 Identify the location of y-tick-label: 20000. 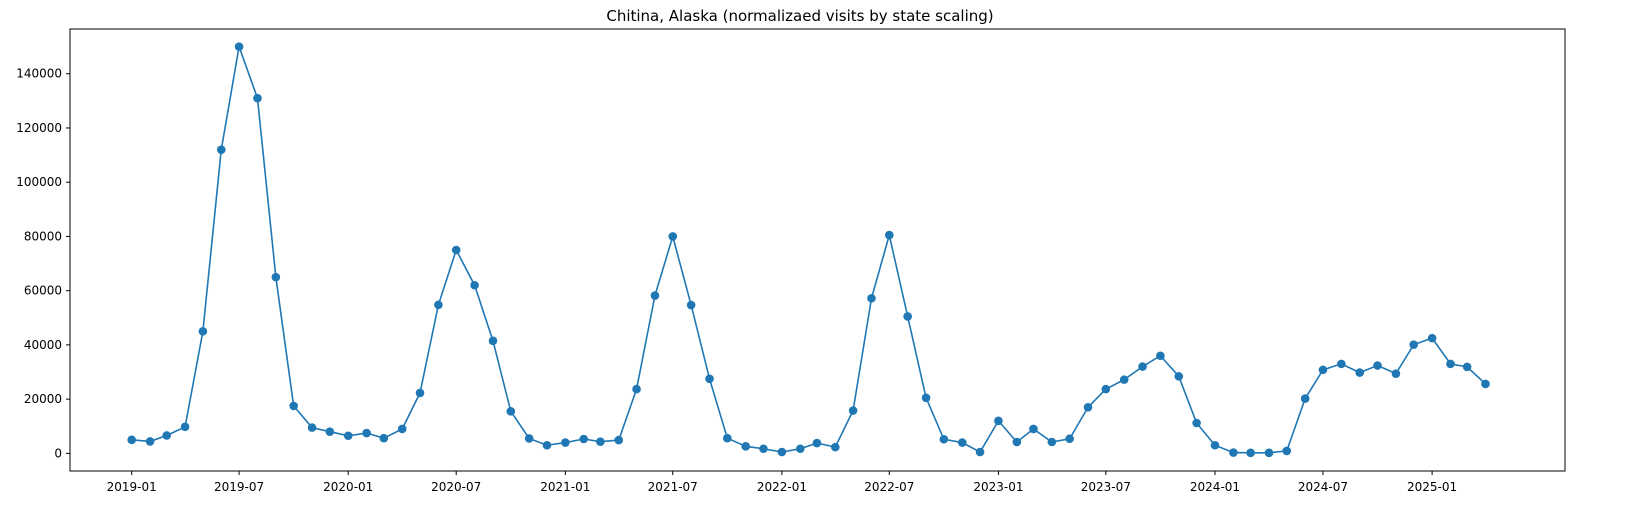
(43, 399).